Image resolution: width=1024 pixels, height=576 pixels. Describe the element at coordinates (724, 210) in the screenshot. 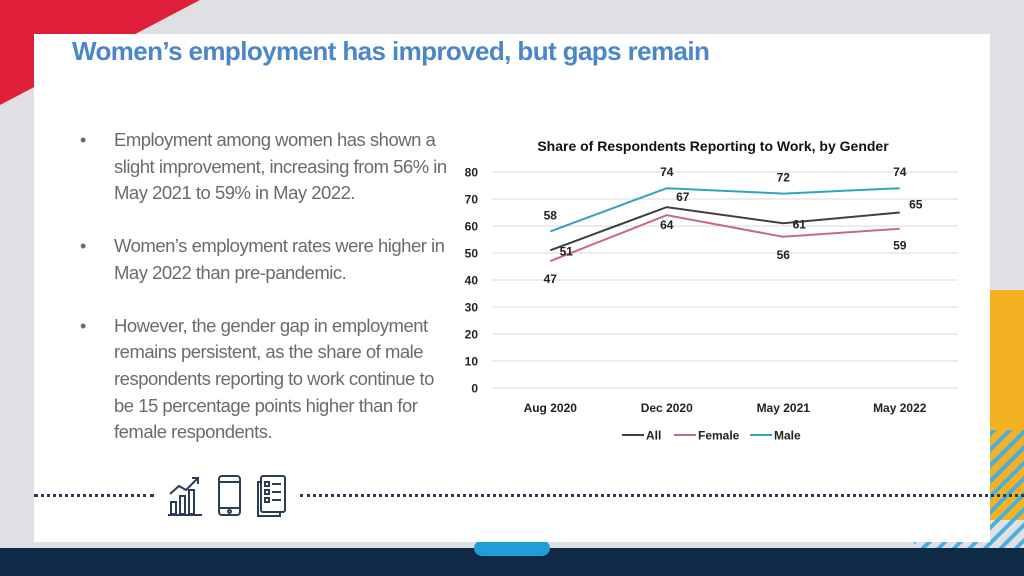

I see `series-line-male` at that location.